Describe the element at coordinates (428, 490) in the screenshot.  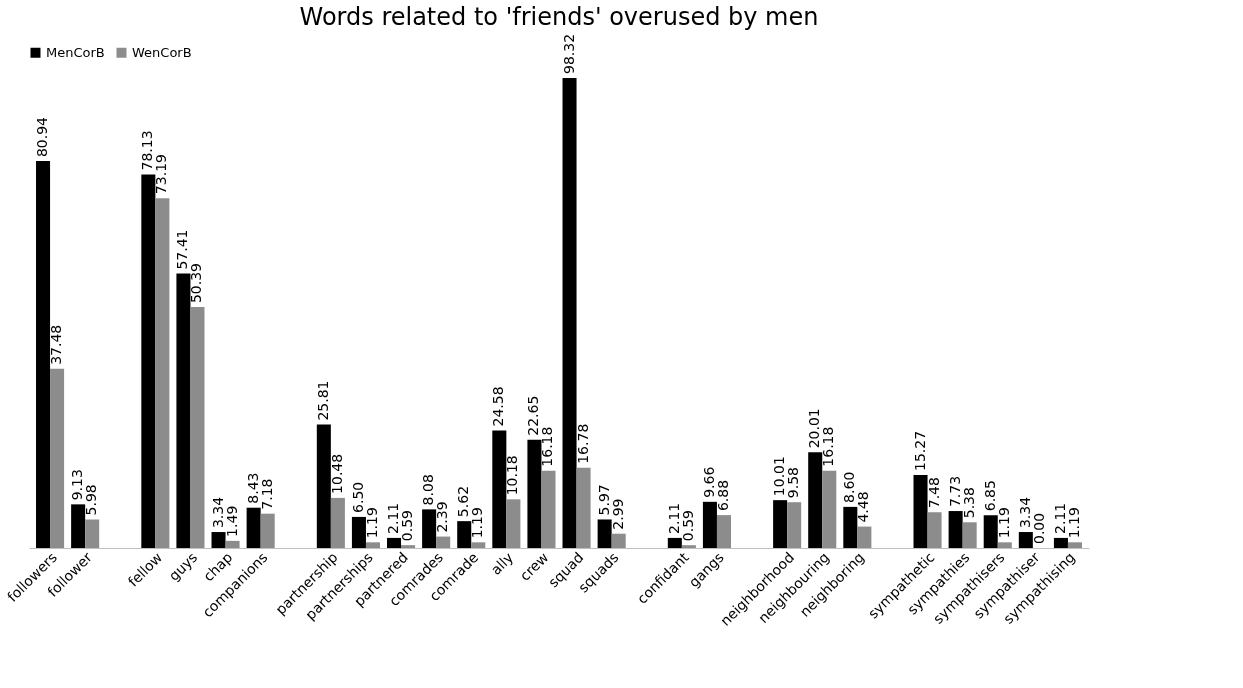
I see `data-label: 8.08` at that location.